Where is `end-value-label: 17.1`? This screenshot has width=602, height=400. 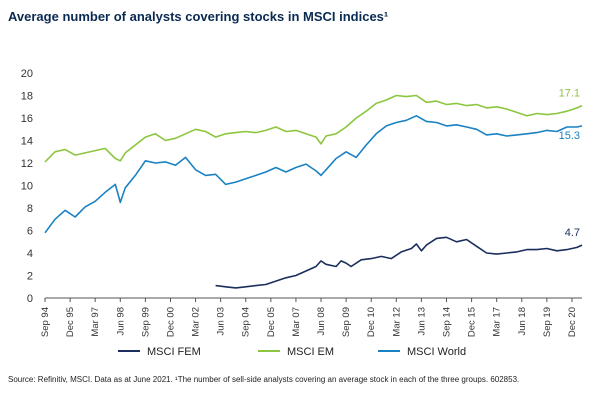
end-value-label: 17.1 is located at coordinates (569, 94).